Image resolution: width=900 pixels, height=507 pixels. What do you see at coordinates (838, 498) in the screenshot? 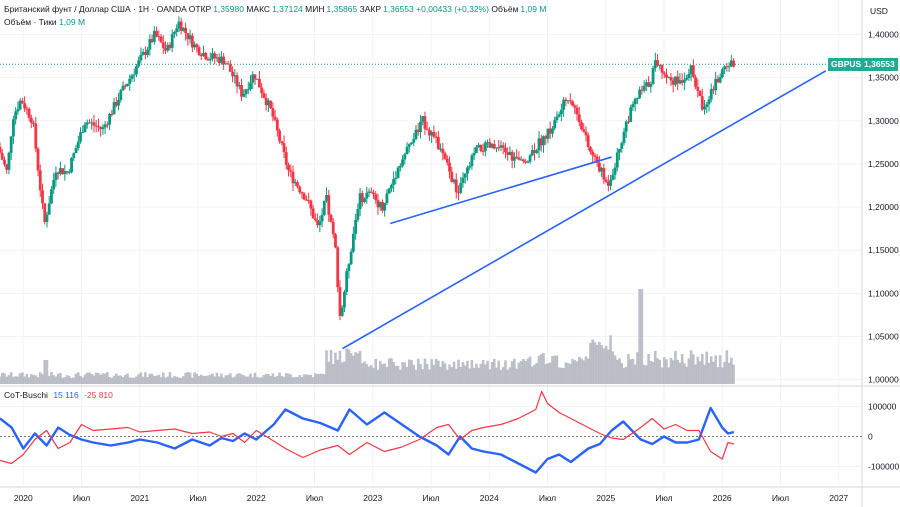
I see `time-tick-label: 2027` at bounding box center [838, 498].